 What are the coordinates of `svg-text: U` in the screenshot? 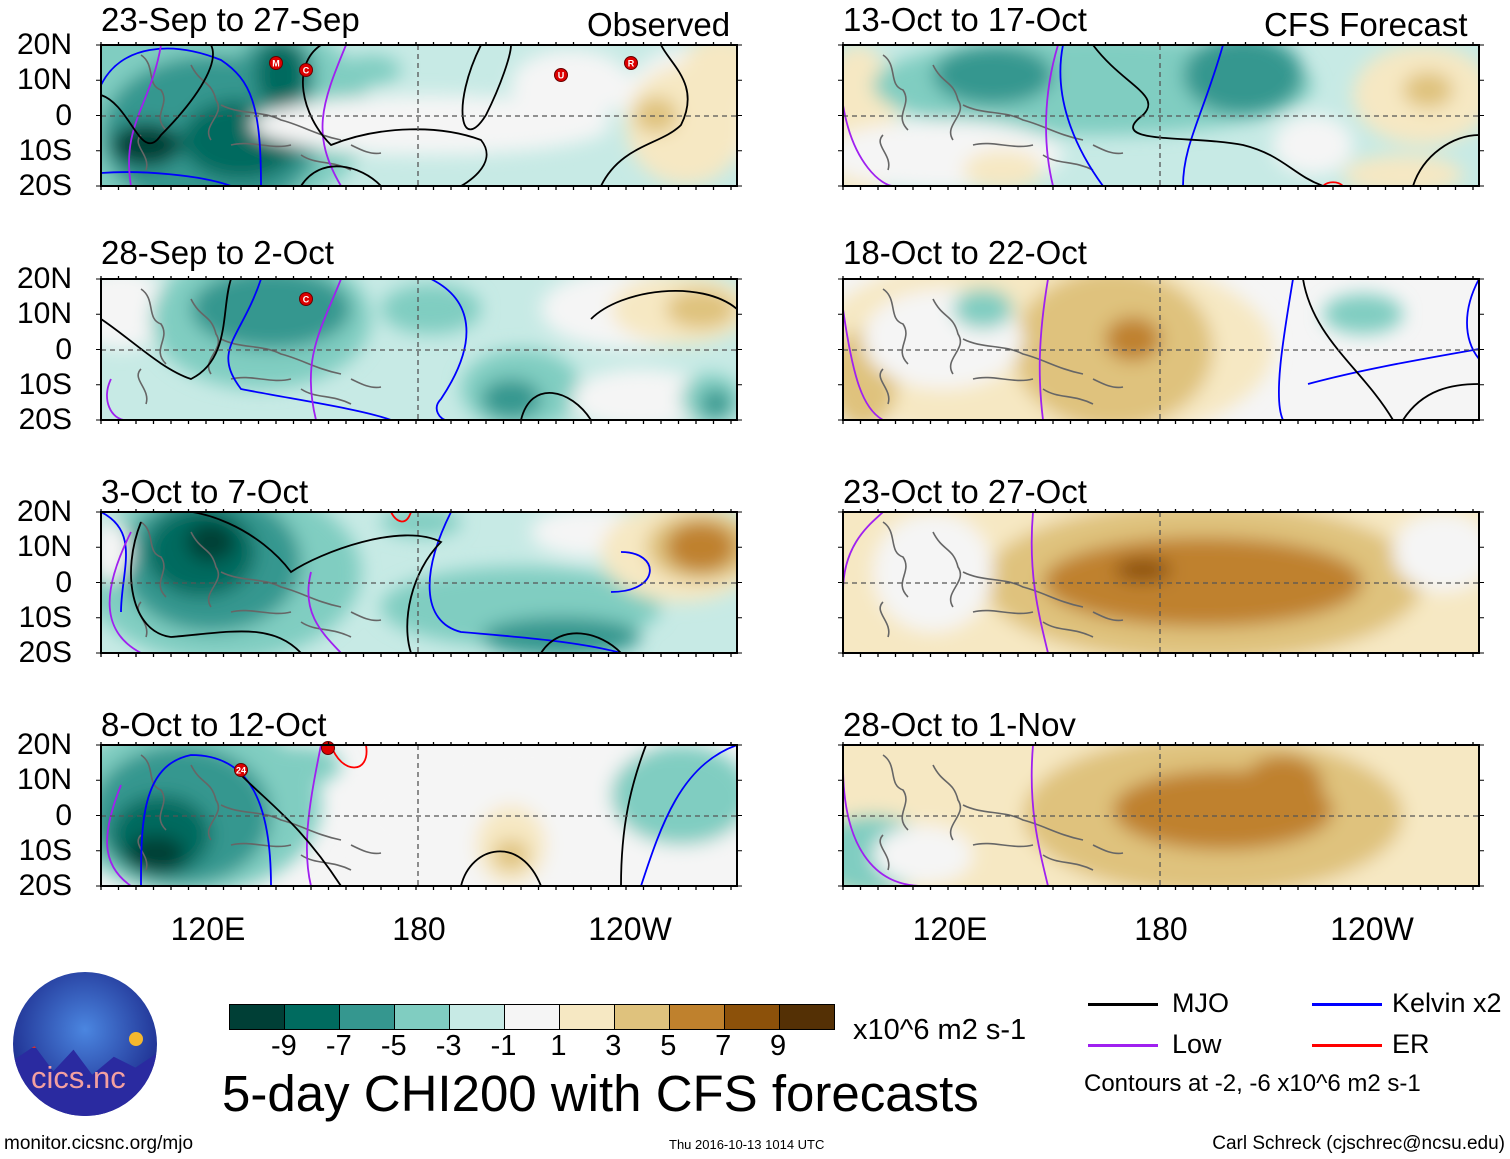 It's located at (561, 76).